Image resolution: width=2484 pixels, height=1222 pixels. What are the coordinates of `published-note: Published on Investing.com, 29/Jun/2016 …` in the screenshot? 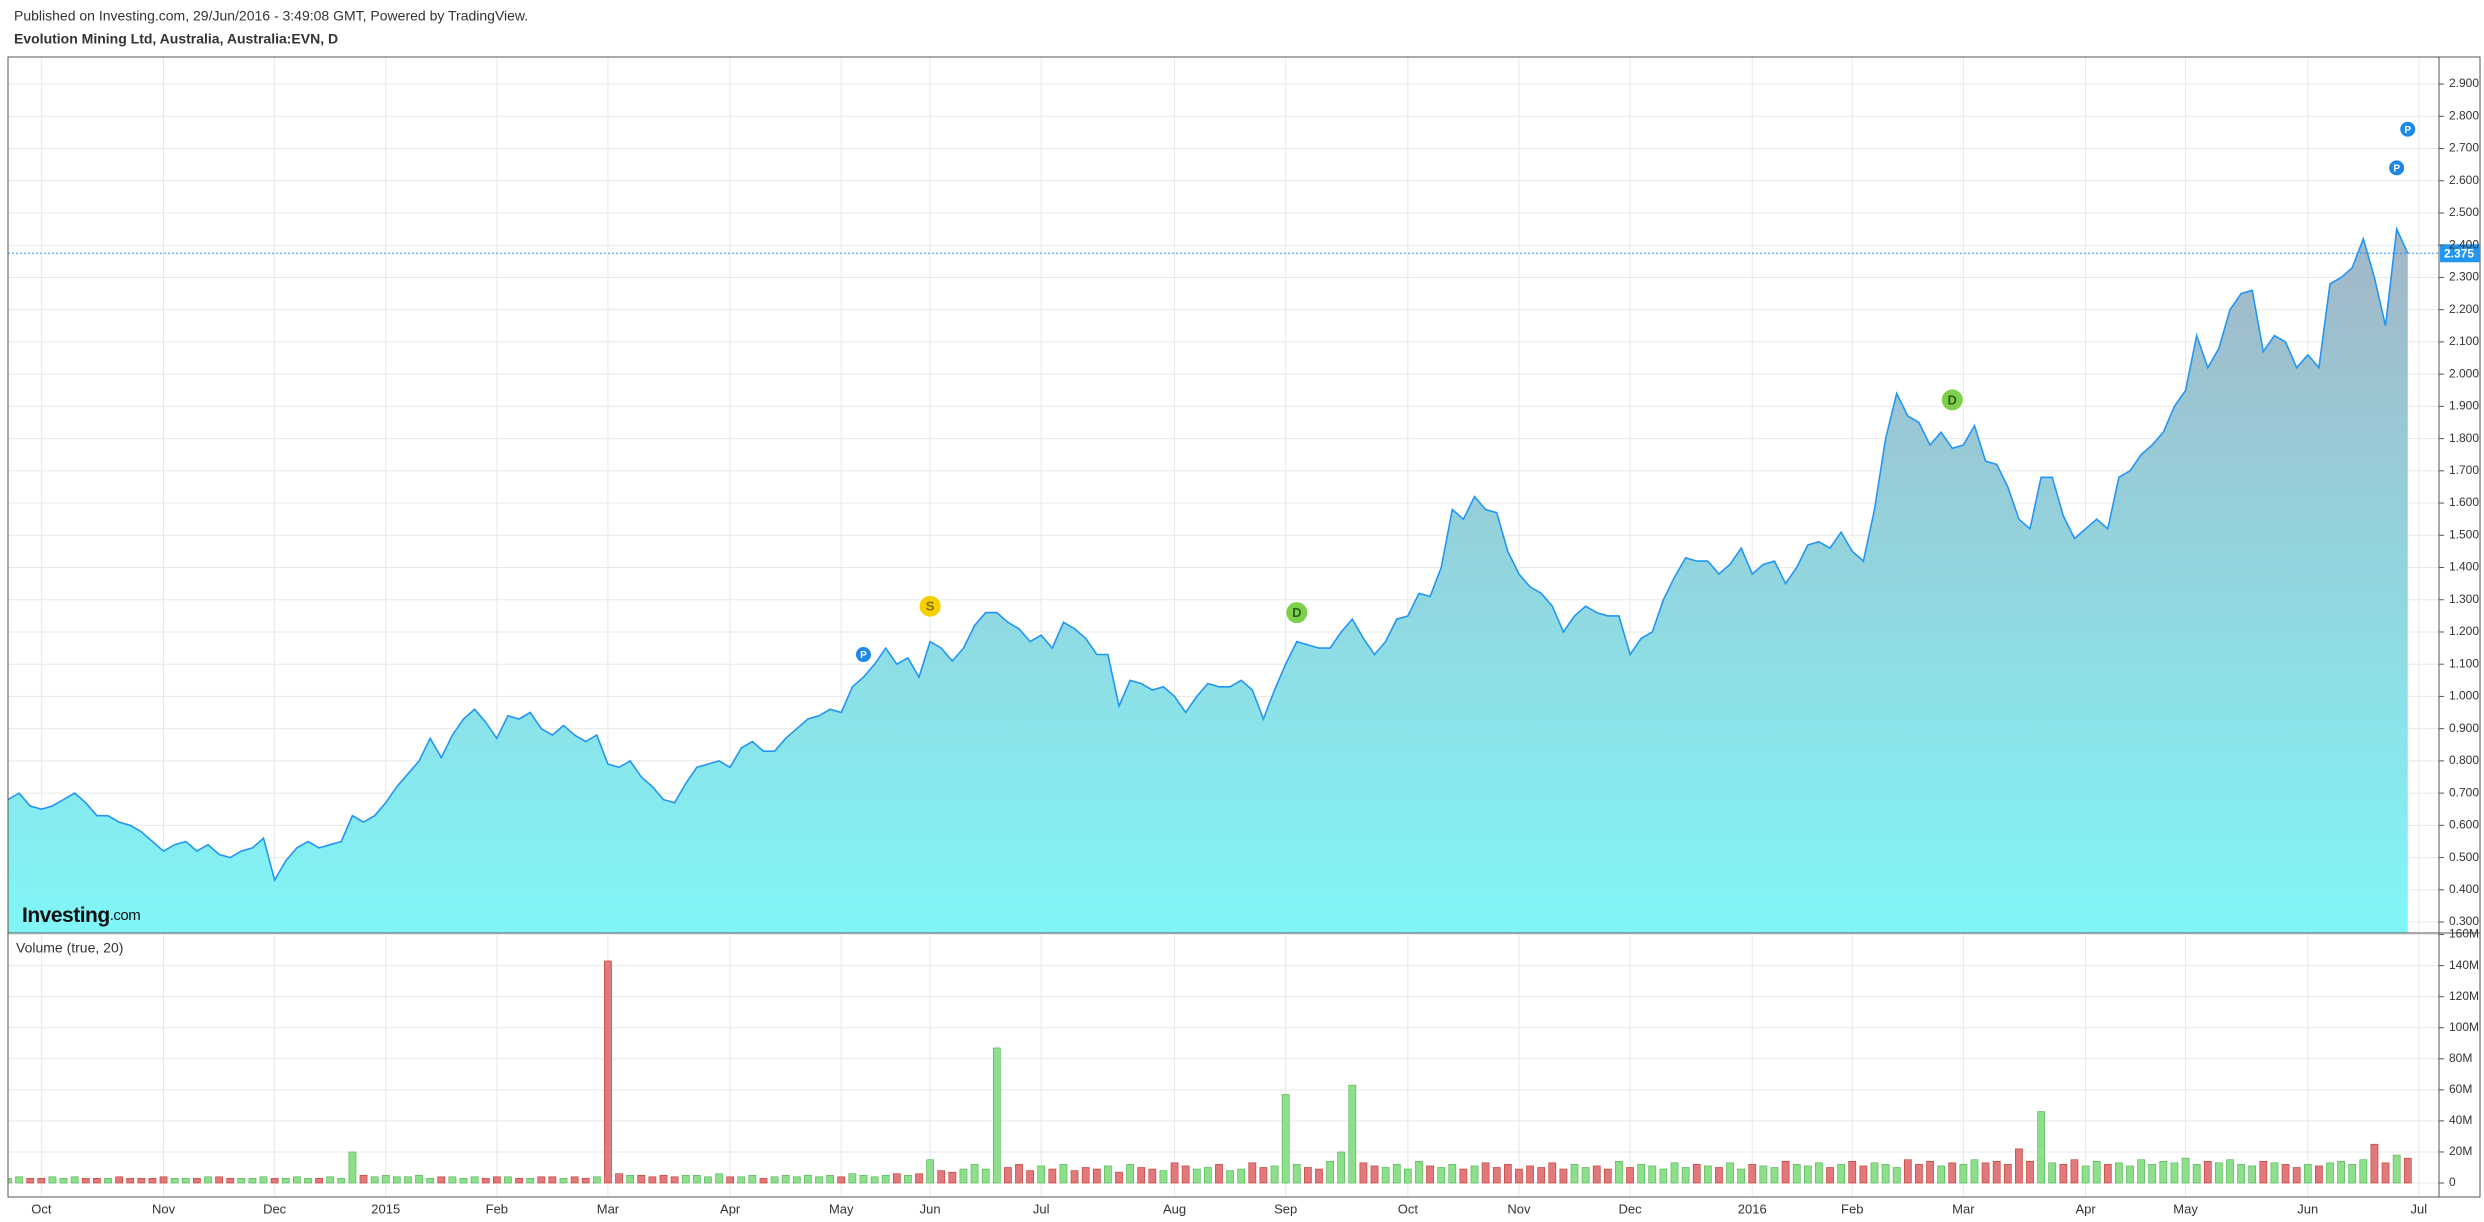 It's located at (271, 16).